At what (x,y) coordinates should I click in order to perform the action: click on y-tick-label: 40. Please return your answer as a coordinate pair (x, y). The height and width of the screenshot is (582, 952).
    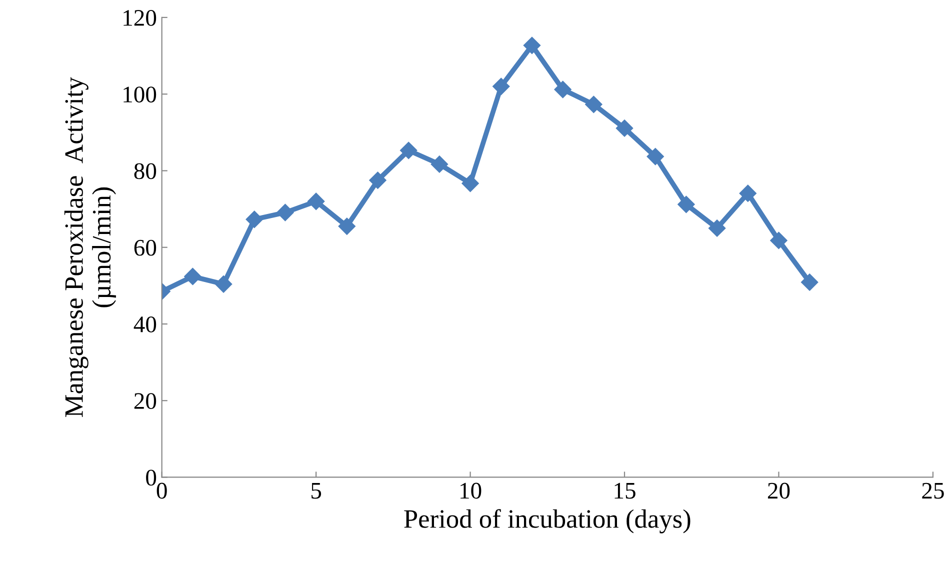
    Looking at the image, I should click on (145, 324).